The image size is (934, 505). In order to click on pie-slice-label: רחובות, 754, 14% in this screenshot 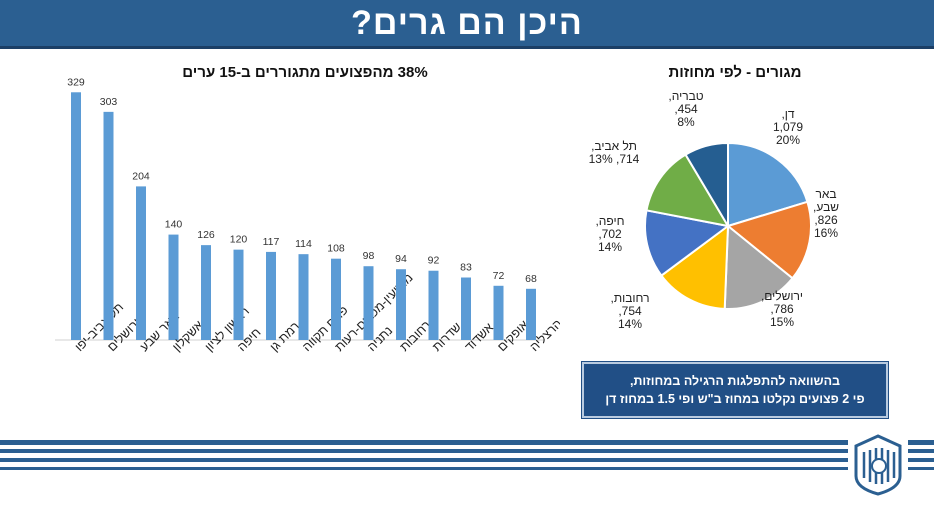, I will do `click(630, 311)`.